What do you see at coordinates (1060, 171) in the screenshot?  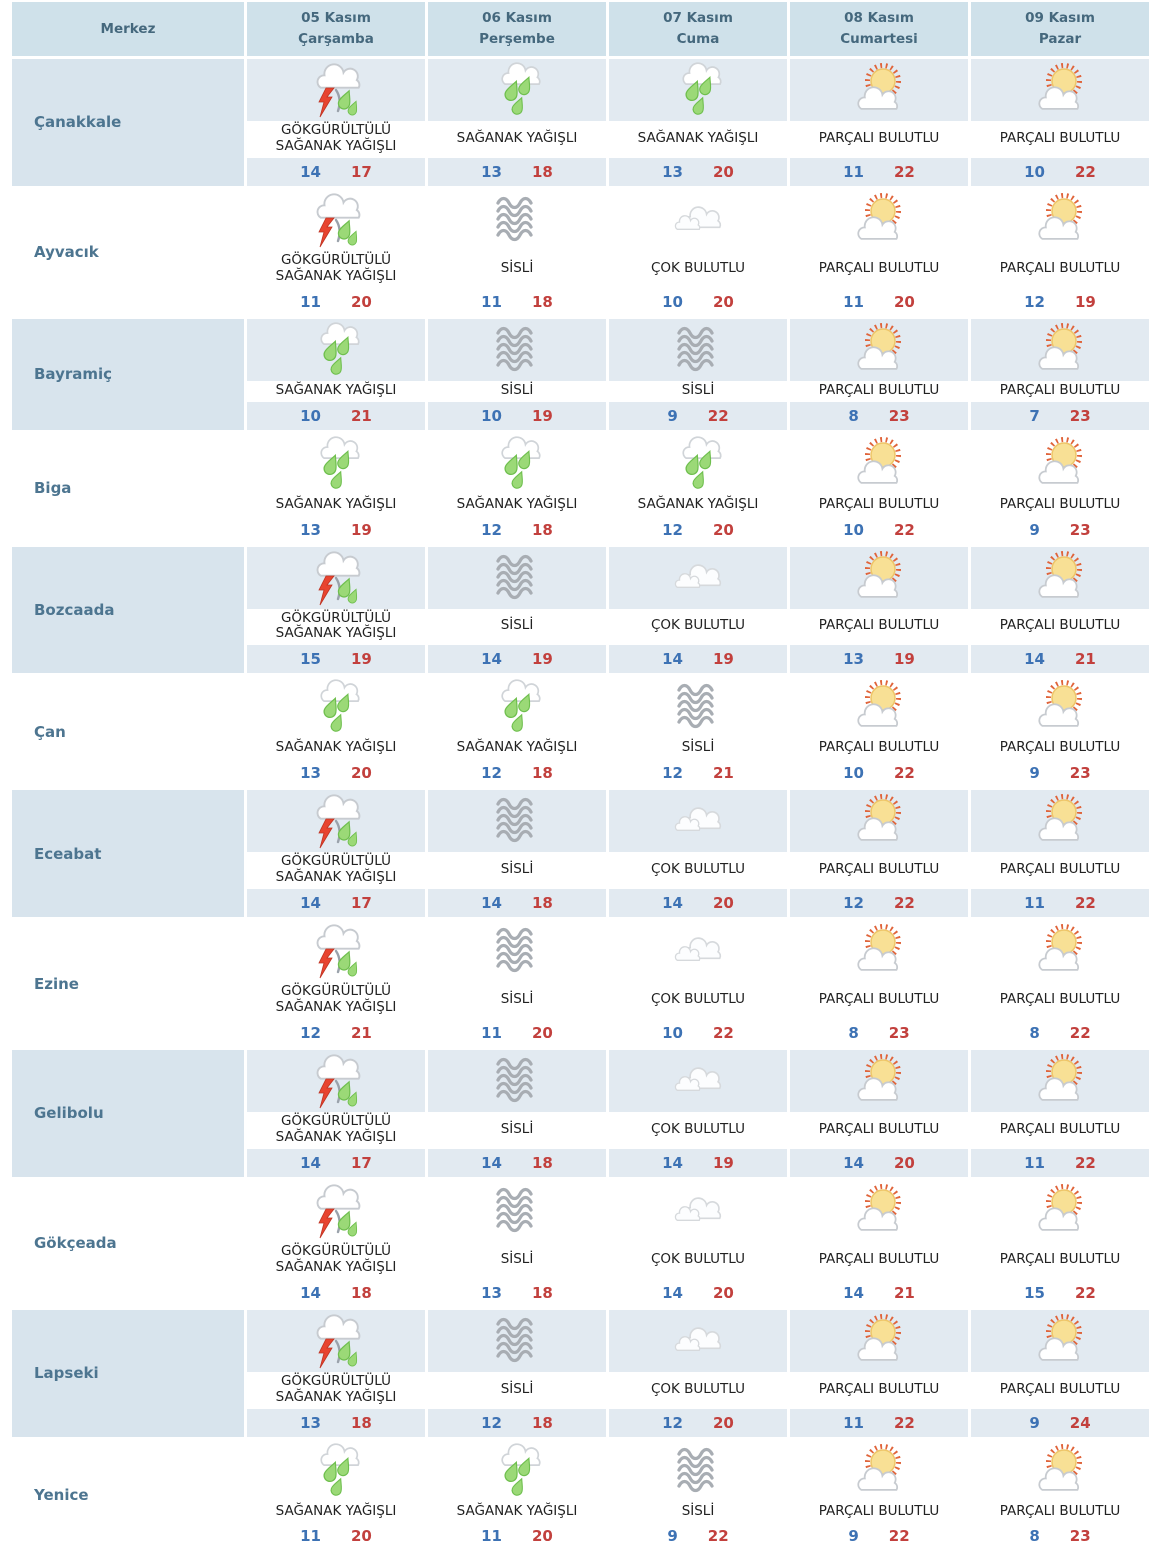 I see `temperature-range: 10 22` at bounding box center [1060, 171].